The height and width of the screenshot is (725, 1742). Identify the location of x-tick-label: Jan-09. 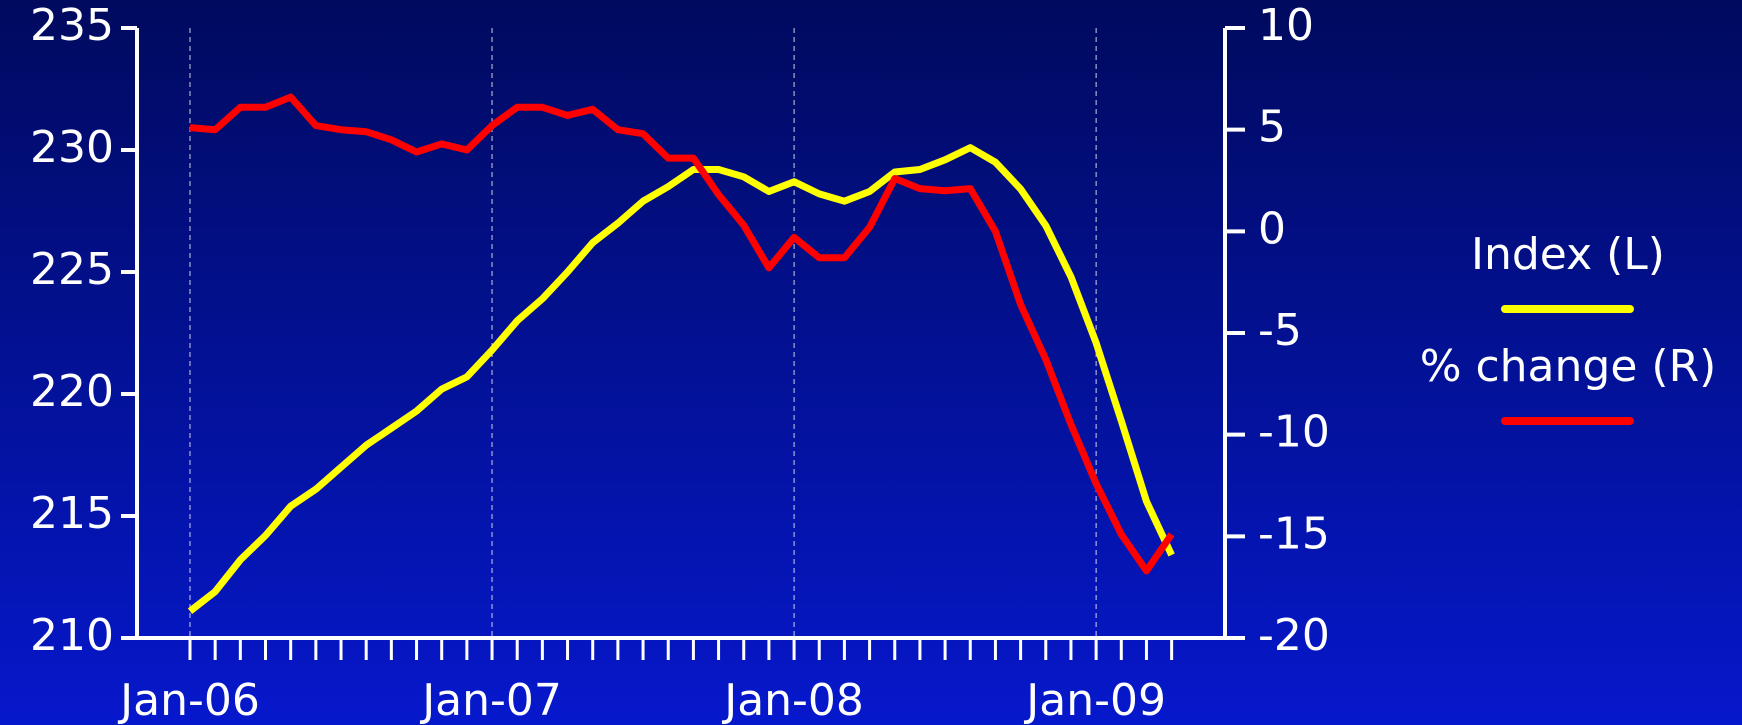
(1094, 700).